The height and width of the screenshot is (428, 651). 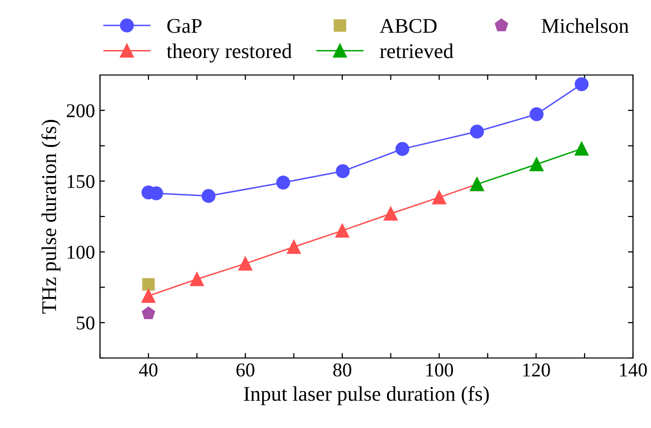 What do you see at coordinates (417, 51) in the screenshot?
I see `legend-label: retrieved` at bounding box center [417, 51].